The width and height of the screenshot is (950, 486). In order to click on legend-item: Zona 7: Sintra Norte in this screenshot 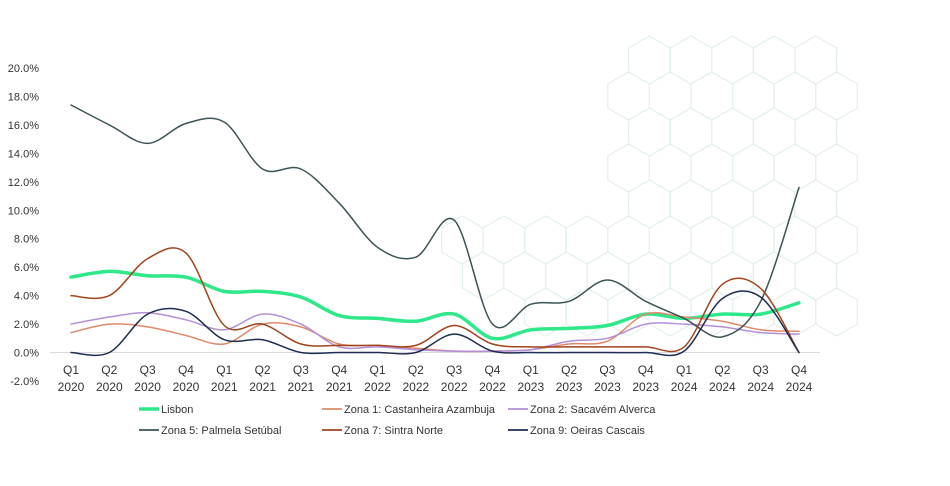, I will do `click(382, 431)`.